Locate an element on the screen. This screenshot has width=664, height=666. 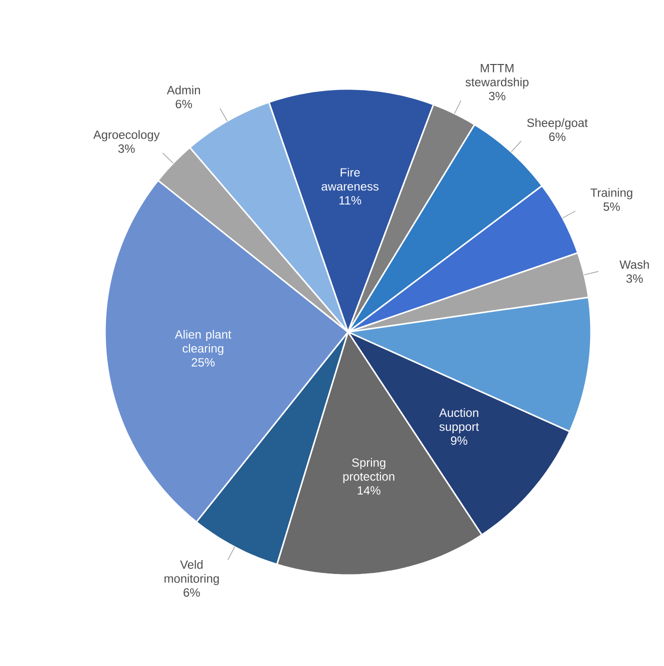
slice-label: Admin is located at coordinates (183, 90).